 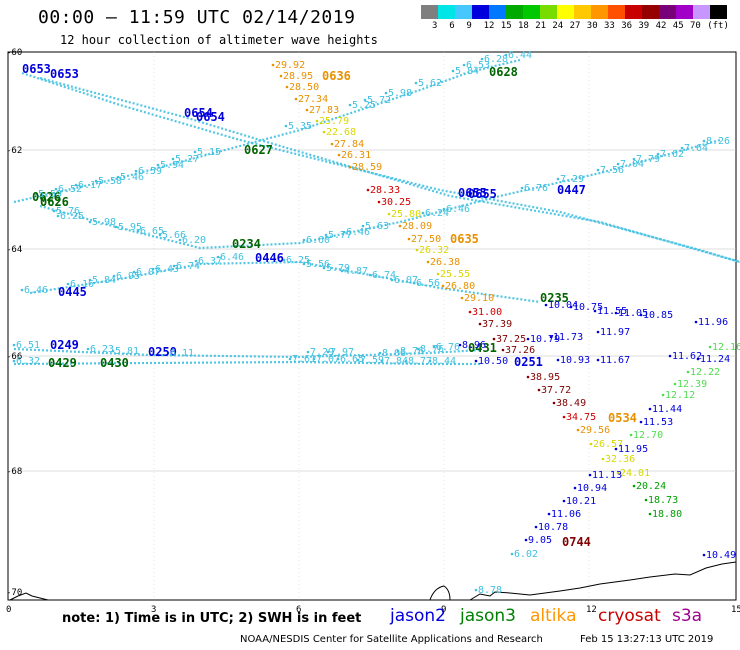 What do you see at coordinates (460, 286) in the screenshot?
I see `wave-height-label: 26.80` at bounding box center [460, 286].